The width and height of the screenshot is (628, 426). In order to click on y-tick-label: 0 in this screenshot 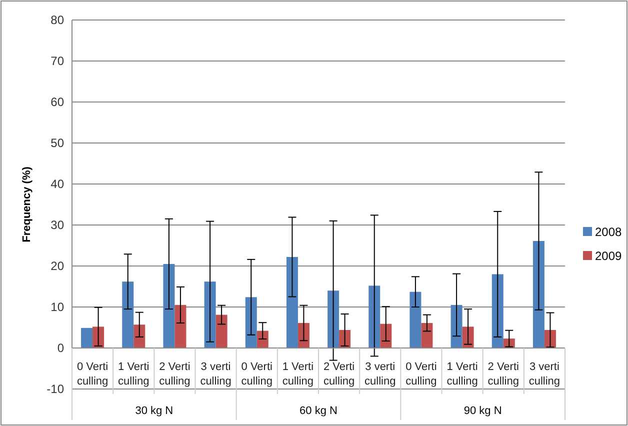, I will do `click(60, 348)`.